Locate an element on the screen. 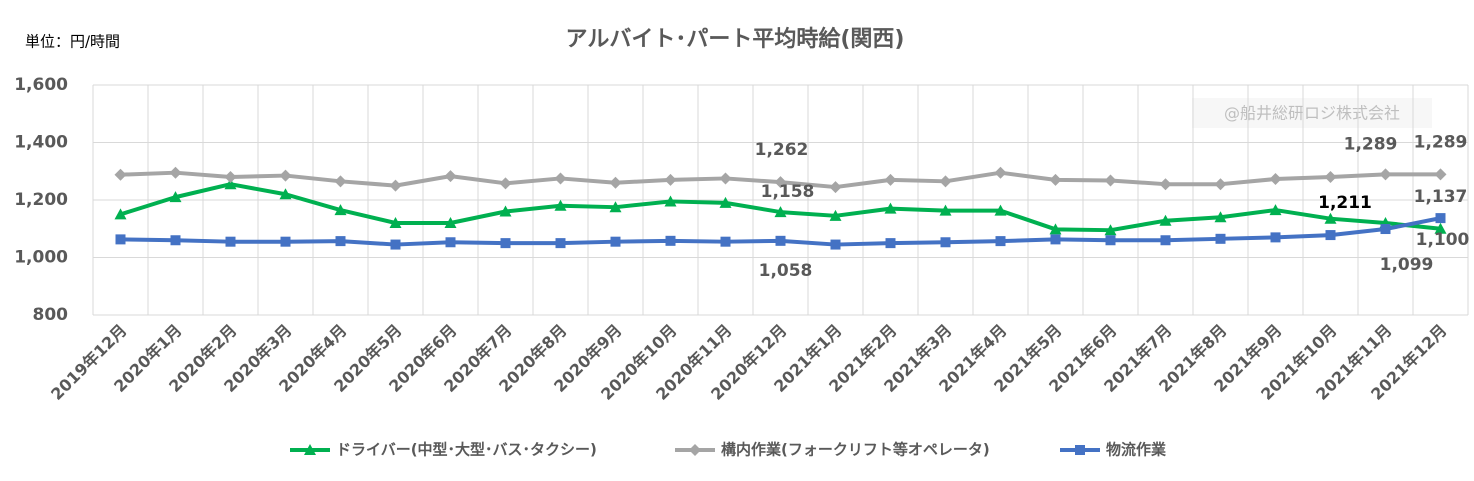 The width and height of the screenshot is (1474, 481). legend-label: 構内作業(フォークリフト等オペレータ) is located at coordinates (855, 450).